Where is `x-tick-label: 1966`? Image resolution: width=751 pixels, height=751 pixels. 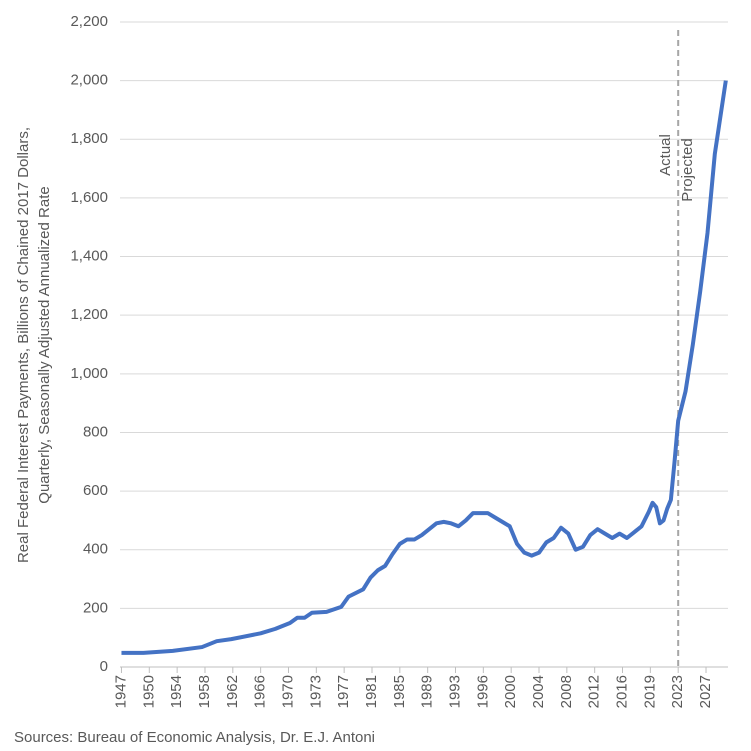 x-tick-label: 1966 is located at coordinates (260, 691).